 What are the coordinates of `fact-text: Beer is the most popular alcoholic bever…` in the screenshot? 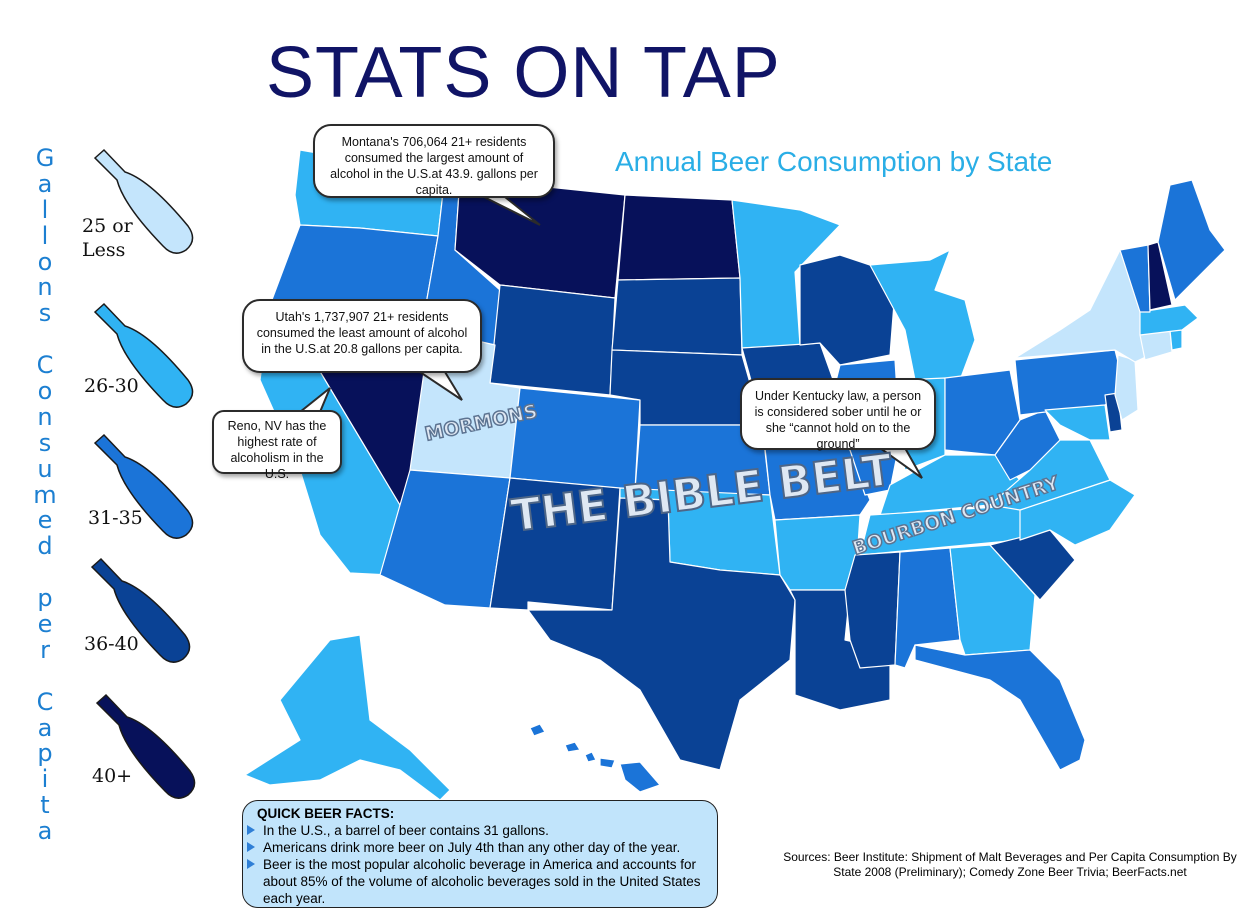 It's located at (482, 881).